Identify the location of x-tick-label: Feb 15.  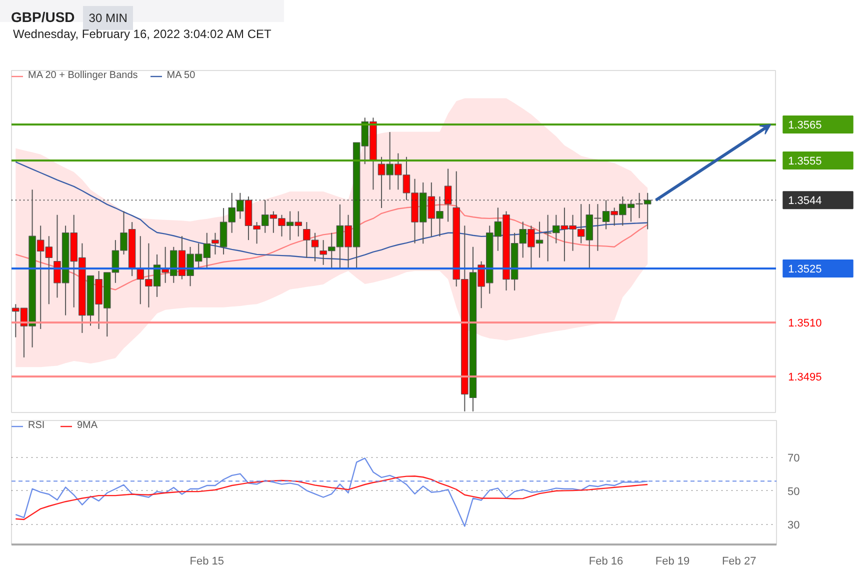
(207, 562).